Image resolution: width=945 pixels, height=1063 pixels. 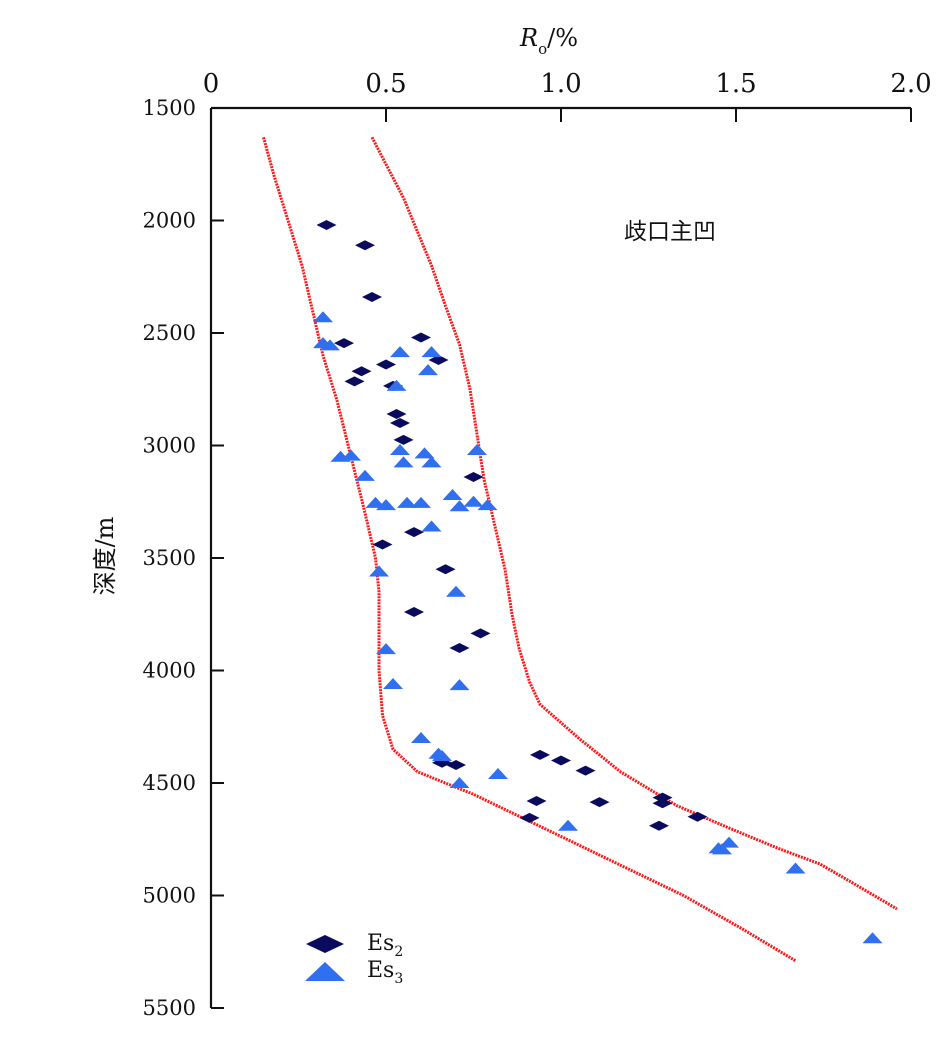 I want to click on x-tick-label: 0.5, so click(x=385, y=84).